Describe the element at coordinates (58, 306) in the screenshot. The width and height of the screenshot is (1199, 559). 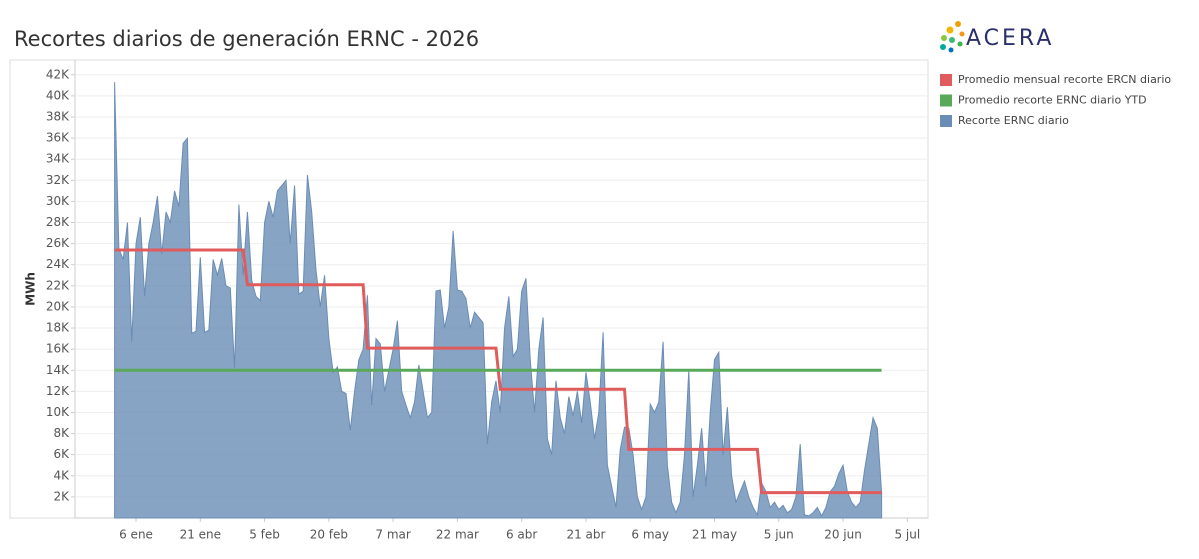
I see `y-tick-label: 20K` at that location.